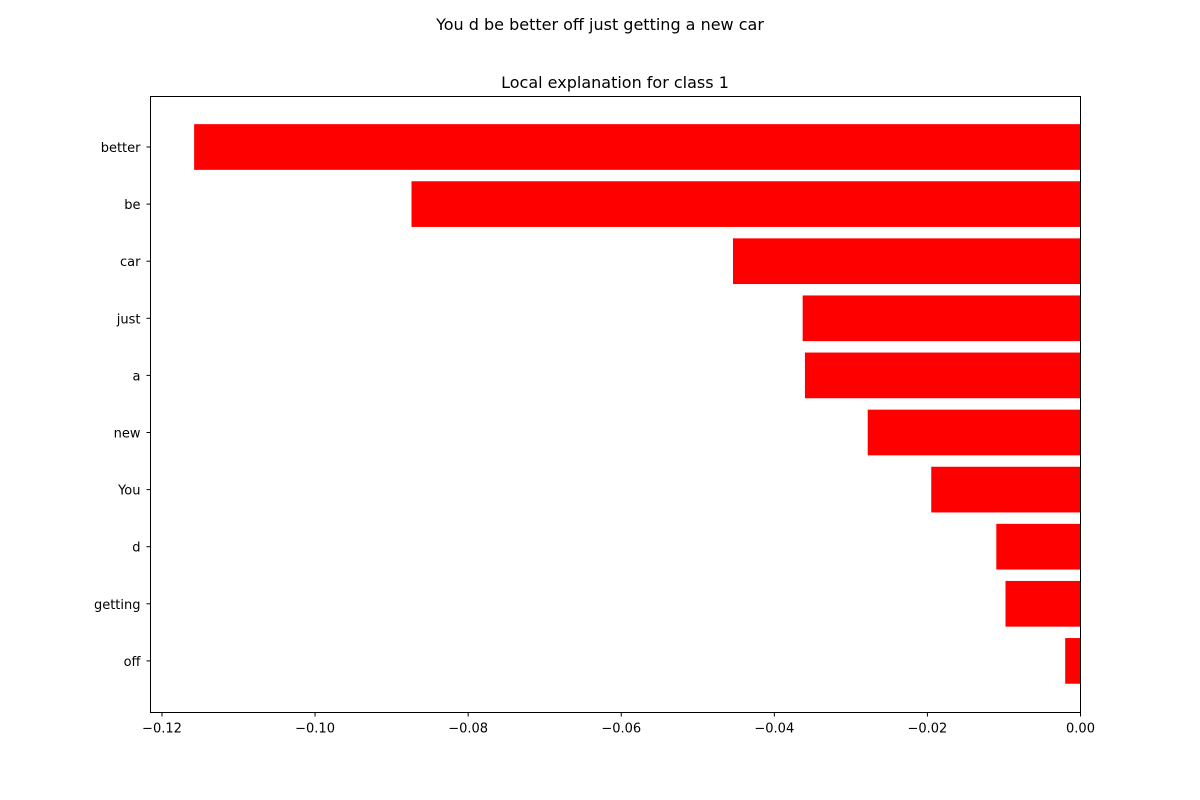 The width and height of the screenshot is (1200, 800). Describe the element at coordinates (132, 205) in the screenshot. I see `y-tick-label: be` at that location.